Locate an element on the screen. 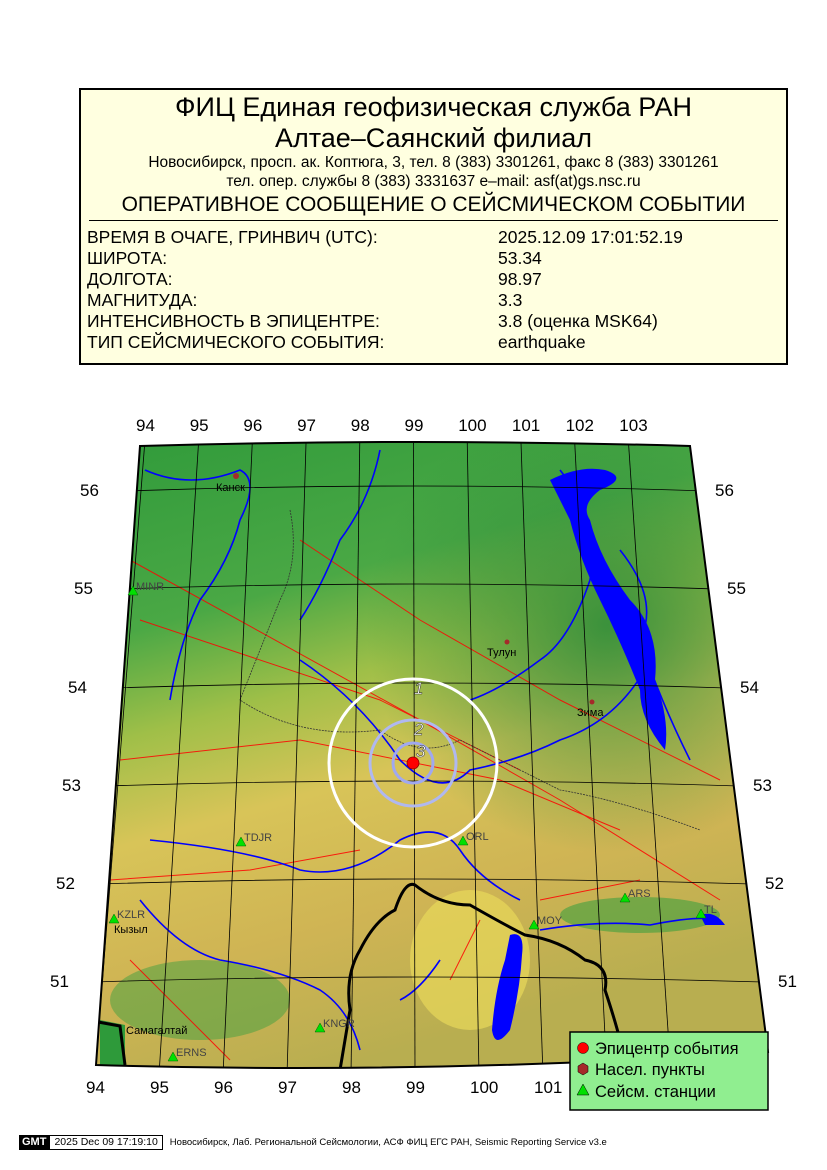  lon-label-top: 98 is located at coordinates (360, 425).